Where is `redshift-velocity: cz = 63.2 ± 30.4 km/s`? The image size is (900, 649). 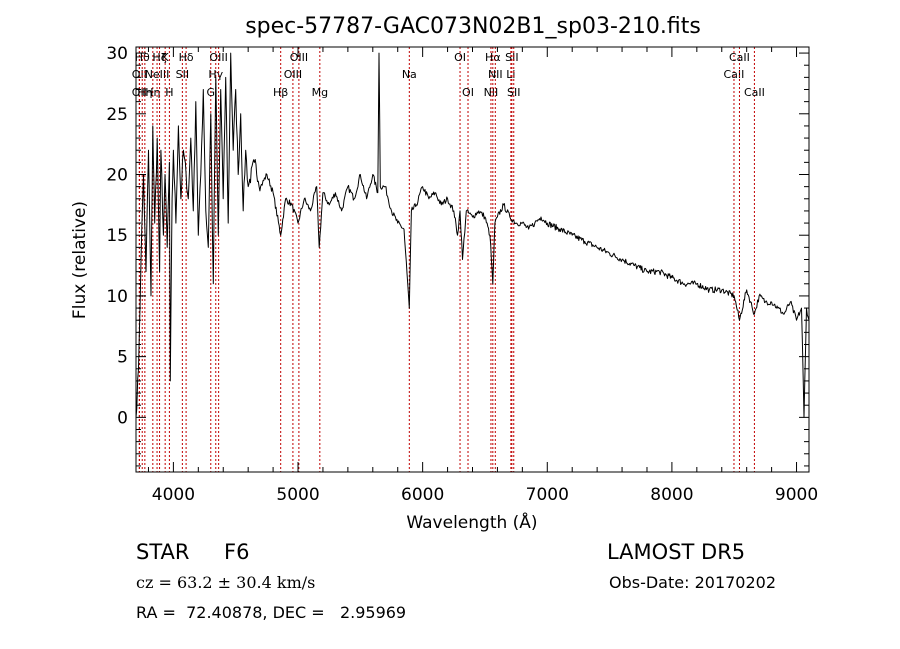 redshift-velocity: cz = 63.2 ± 30.4 km/s is located at coordinates (226, 582).